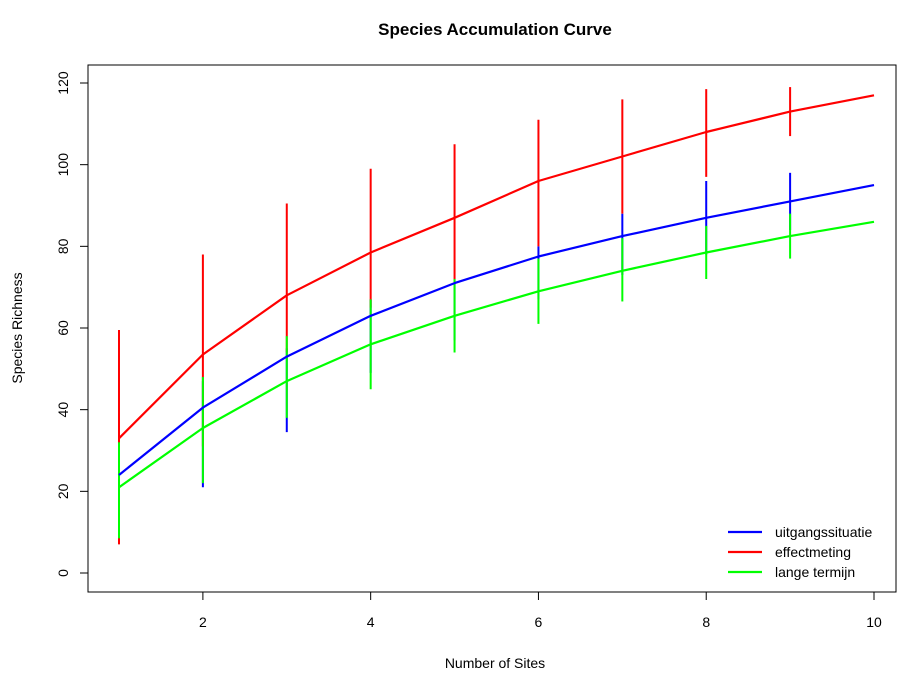  Describe the element at coordinates (63, 83) in the screenshot. I see `y-tick-label: 120` at that location.